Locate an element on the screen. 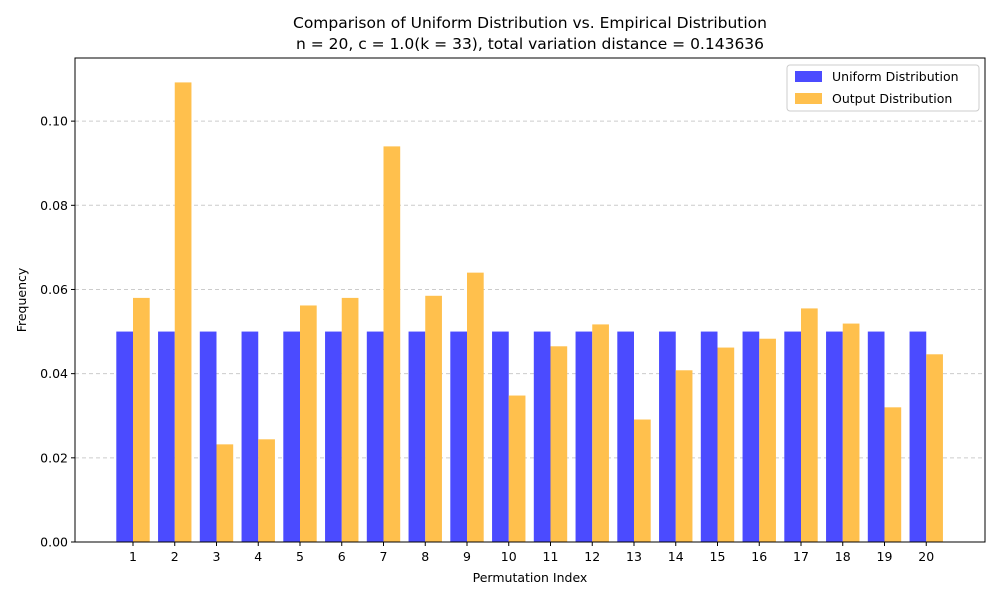 This screenshot has height=600, width=1000. legend-swatch-uniform is located at coordinates (808, 76).